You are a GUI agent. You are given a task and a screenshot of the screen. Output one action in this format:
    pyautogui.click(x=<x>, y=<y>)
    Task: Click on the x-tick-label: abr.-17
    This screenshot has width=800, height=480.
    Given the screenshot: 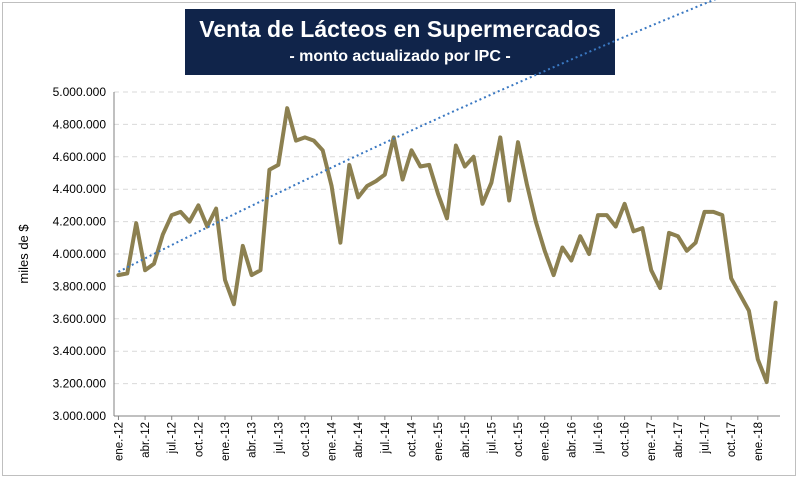 What is the action you would take?
    pyautogui.click(x=679, y=440)
    